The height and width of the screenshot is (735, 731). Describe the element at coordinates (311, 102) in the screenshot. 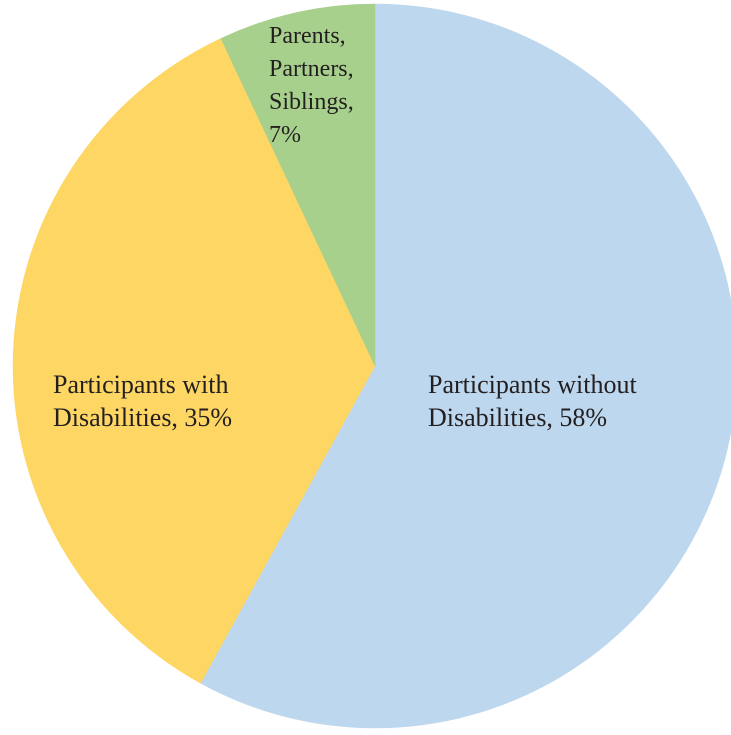

I see `slice-label-line: Siblings,` at that location.